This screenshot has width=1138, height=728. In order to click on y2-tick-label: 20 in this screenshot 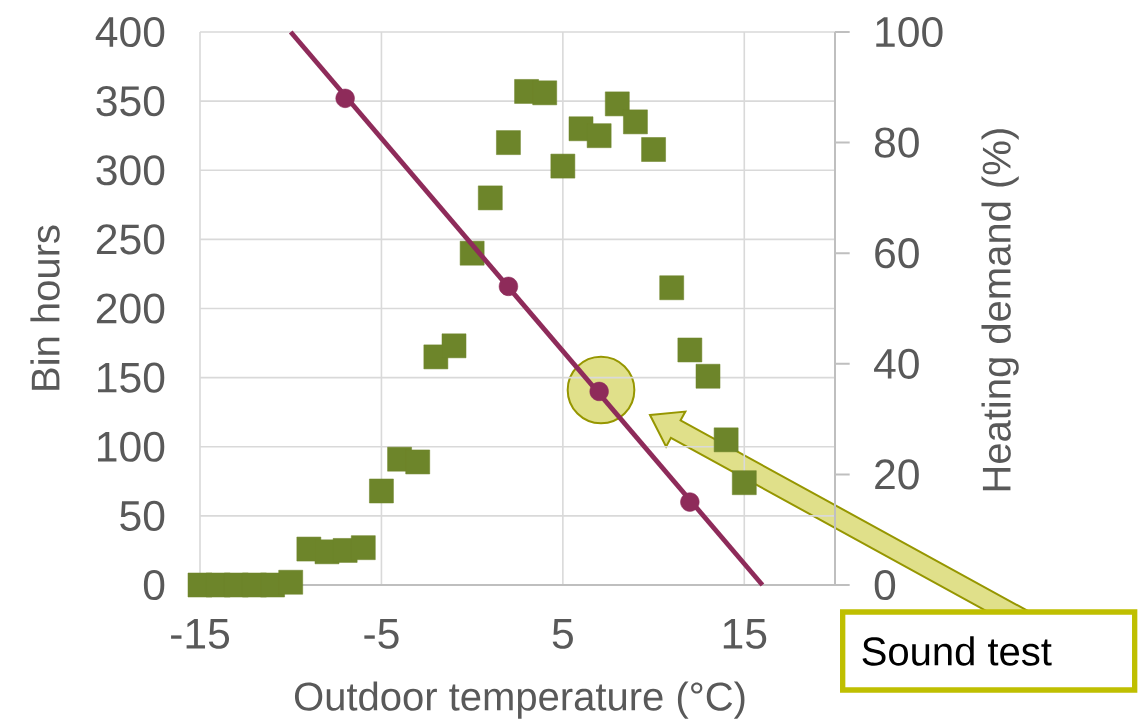, I will do `click(897, 474)`.